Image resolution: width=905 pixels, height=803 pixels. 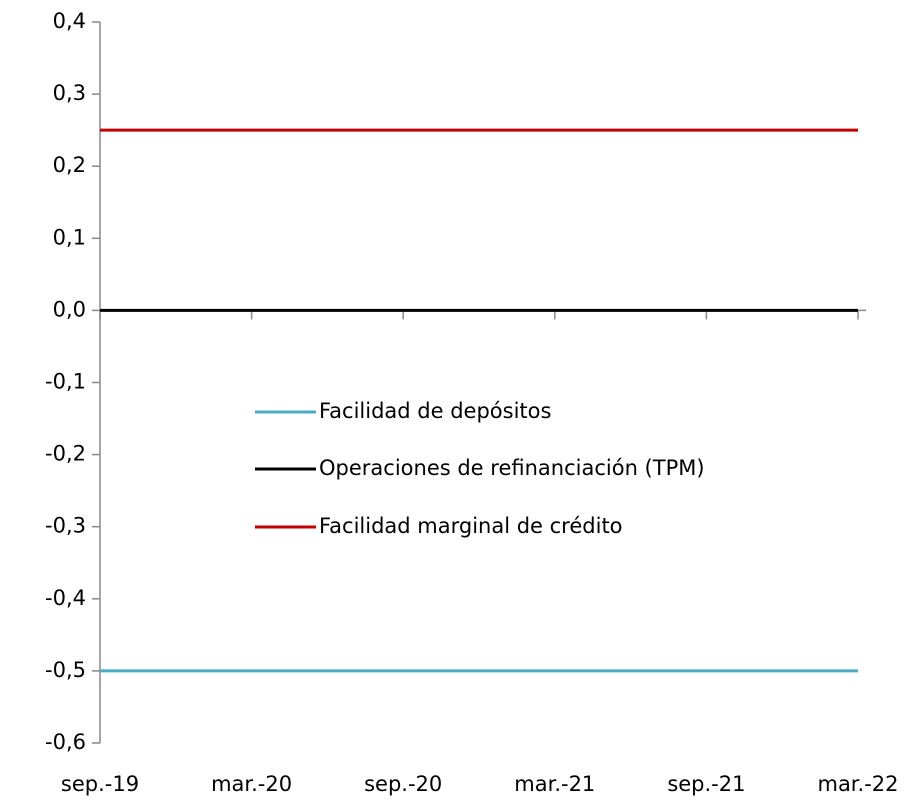 What do you see at coordinates (403, 784) in the screenshot?
I see `x-tick-label: sep.-20` at bounding box center [403, 784].